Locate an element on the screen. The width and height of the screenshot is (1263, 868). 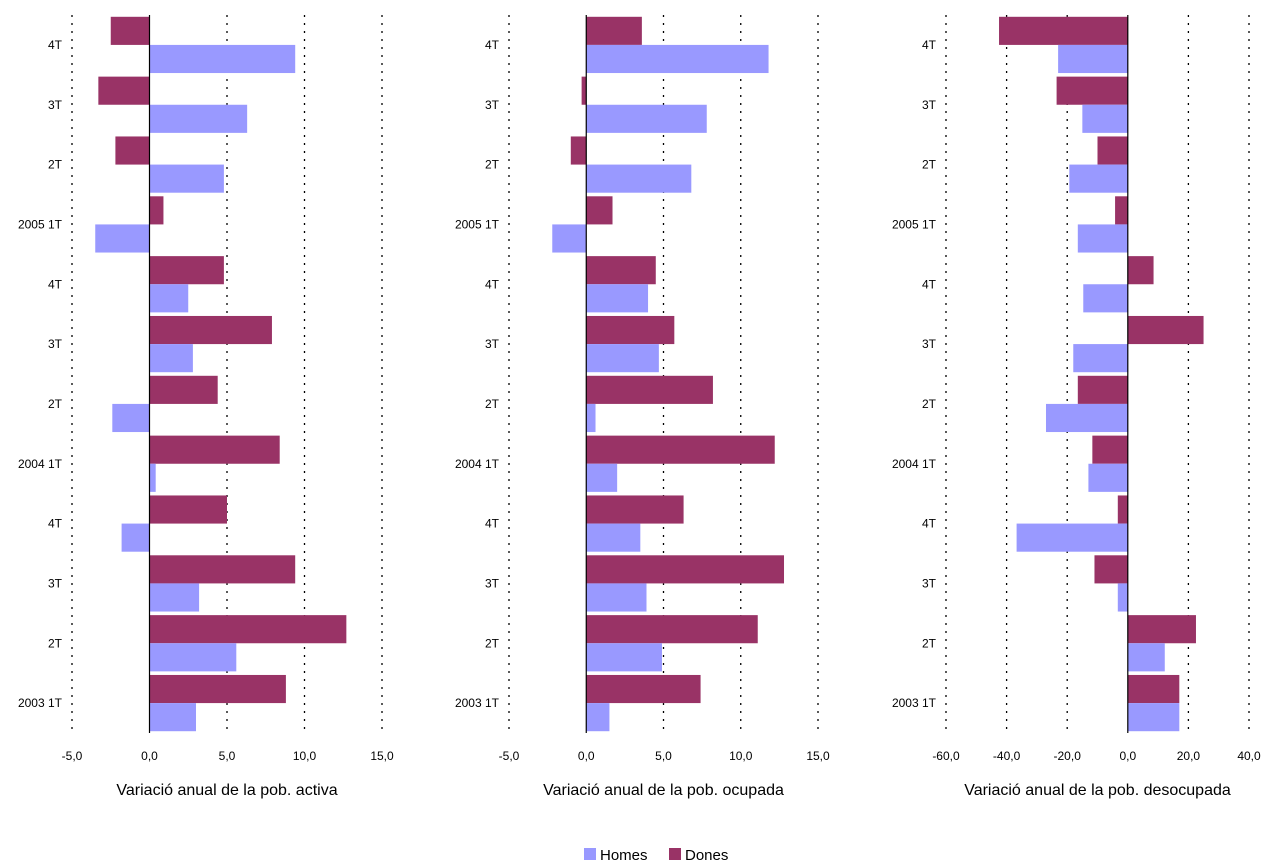
x-axis-title: Variació anual de la pob. activa is located at coordinates (226, 790).